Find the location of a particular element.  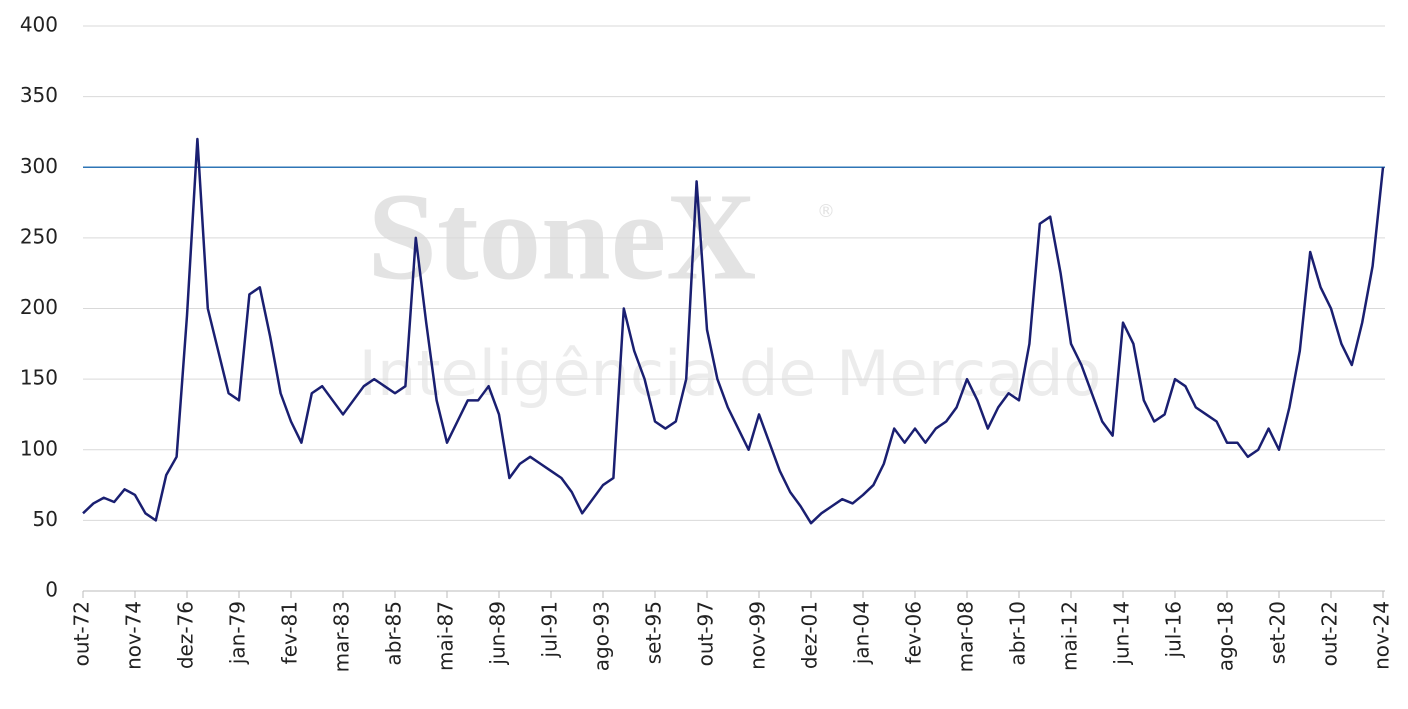

x-tick-label: jul-91 is located at coordinates (550, 629).